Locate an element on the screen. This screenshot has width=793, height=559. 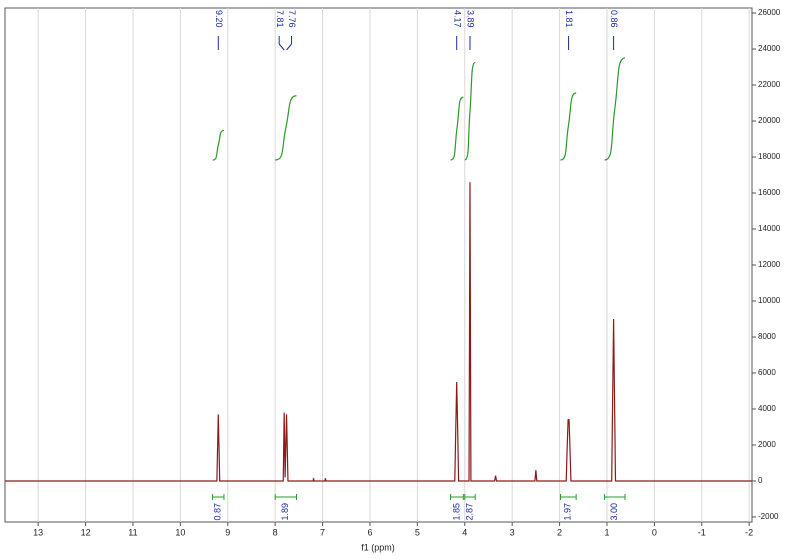
x-tick-label: 9 is located at coordinates (227, 532).